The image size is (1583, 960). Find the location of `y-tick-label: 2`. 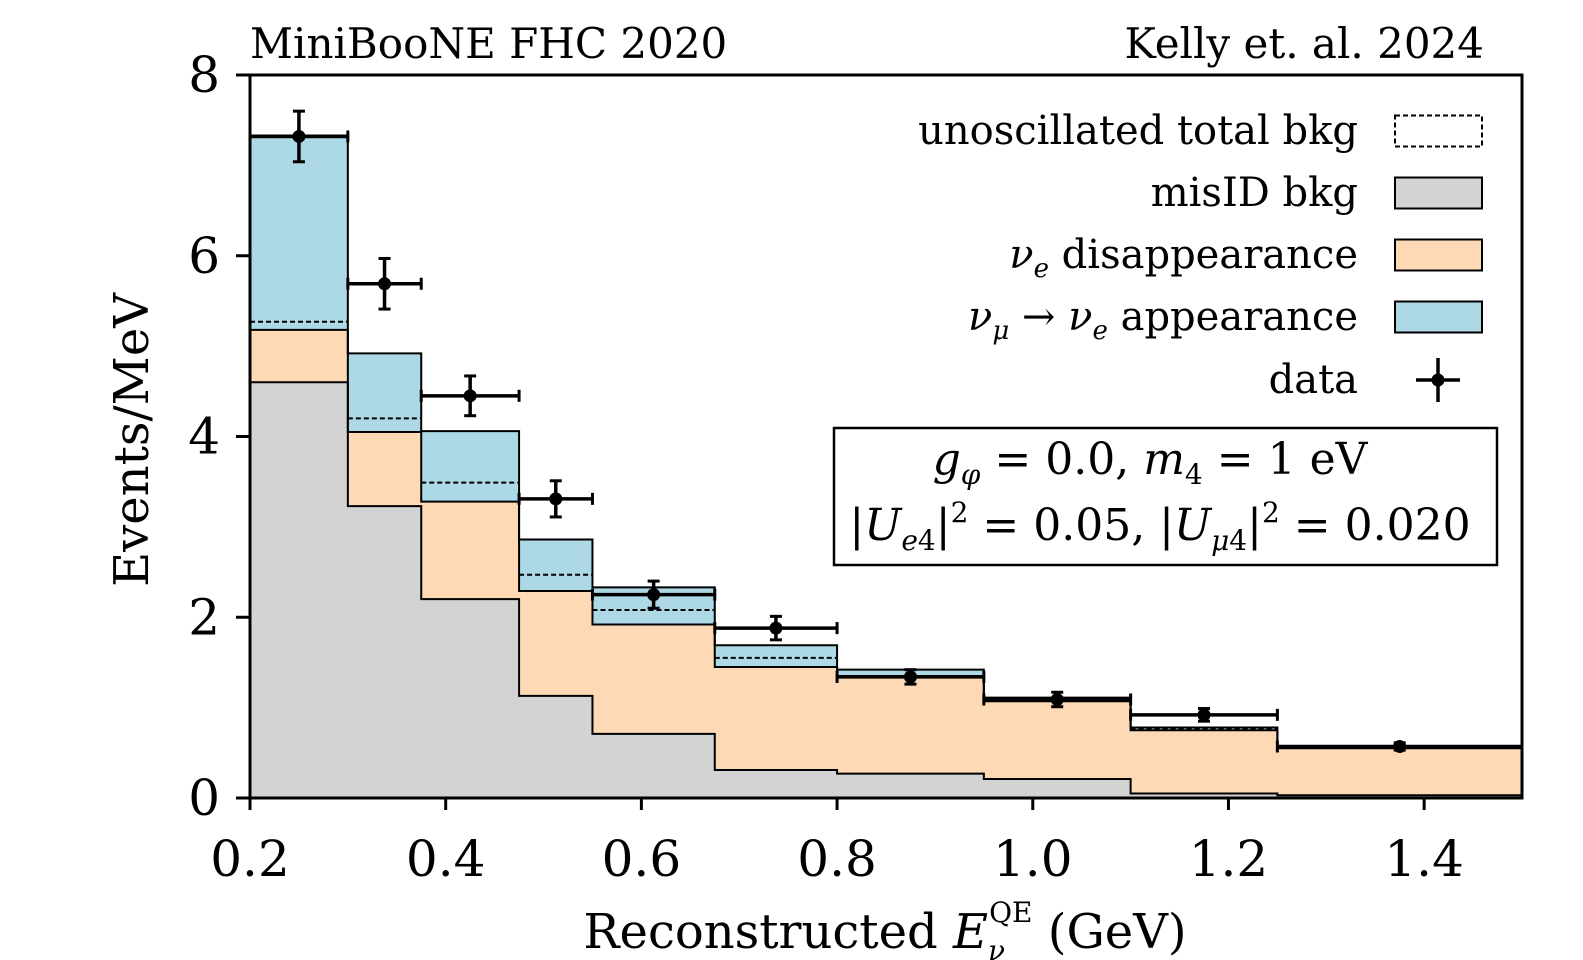

y-tick-label: 2 is located at coordinates (204, 617).